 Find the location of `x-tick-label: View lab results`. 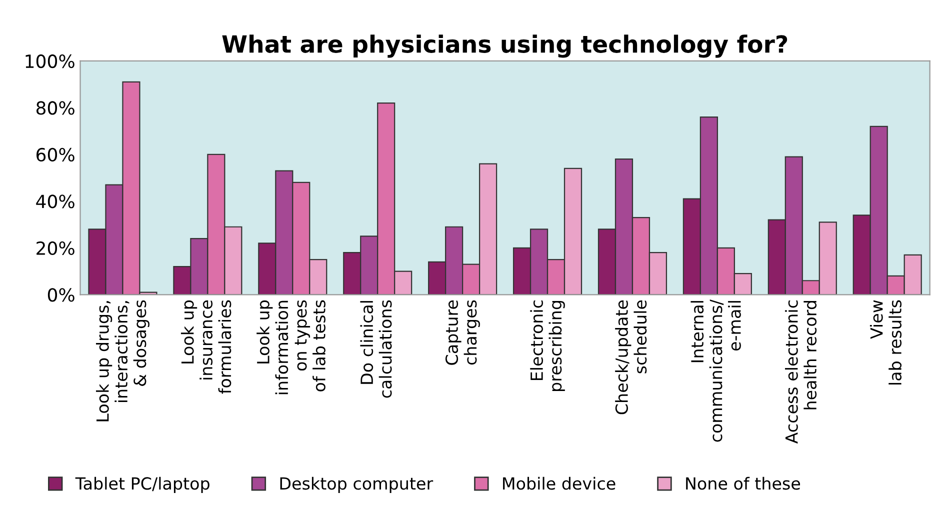

x-tick-label: View lab results is located at coordinates (886, 342).